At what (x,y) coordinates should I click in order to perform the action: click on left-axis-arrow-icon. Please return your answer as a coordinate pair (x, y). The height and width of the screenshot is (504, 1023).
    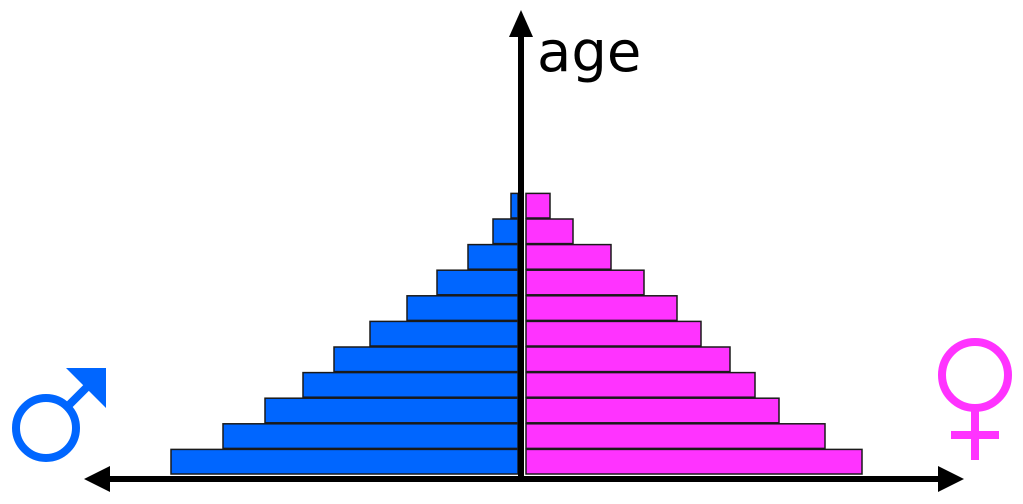
    Looking at the image, I should click on (97, 479).